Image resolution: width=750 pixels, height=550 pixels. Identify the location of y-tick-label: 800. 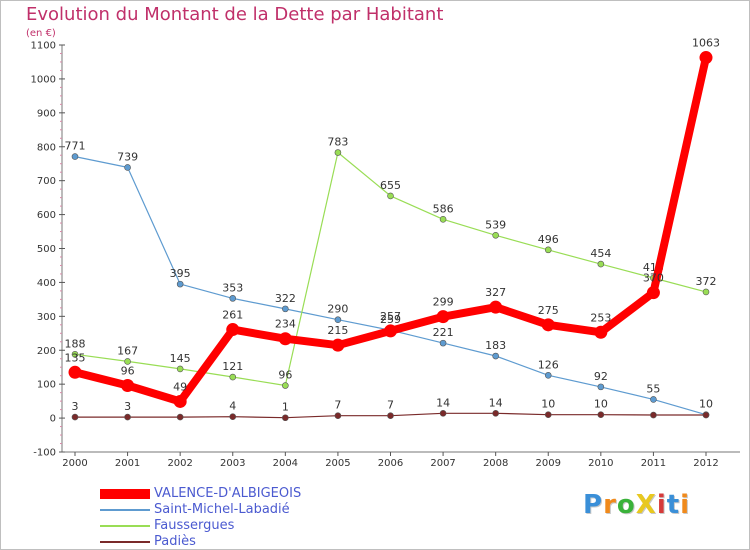
(46, 147).